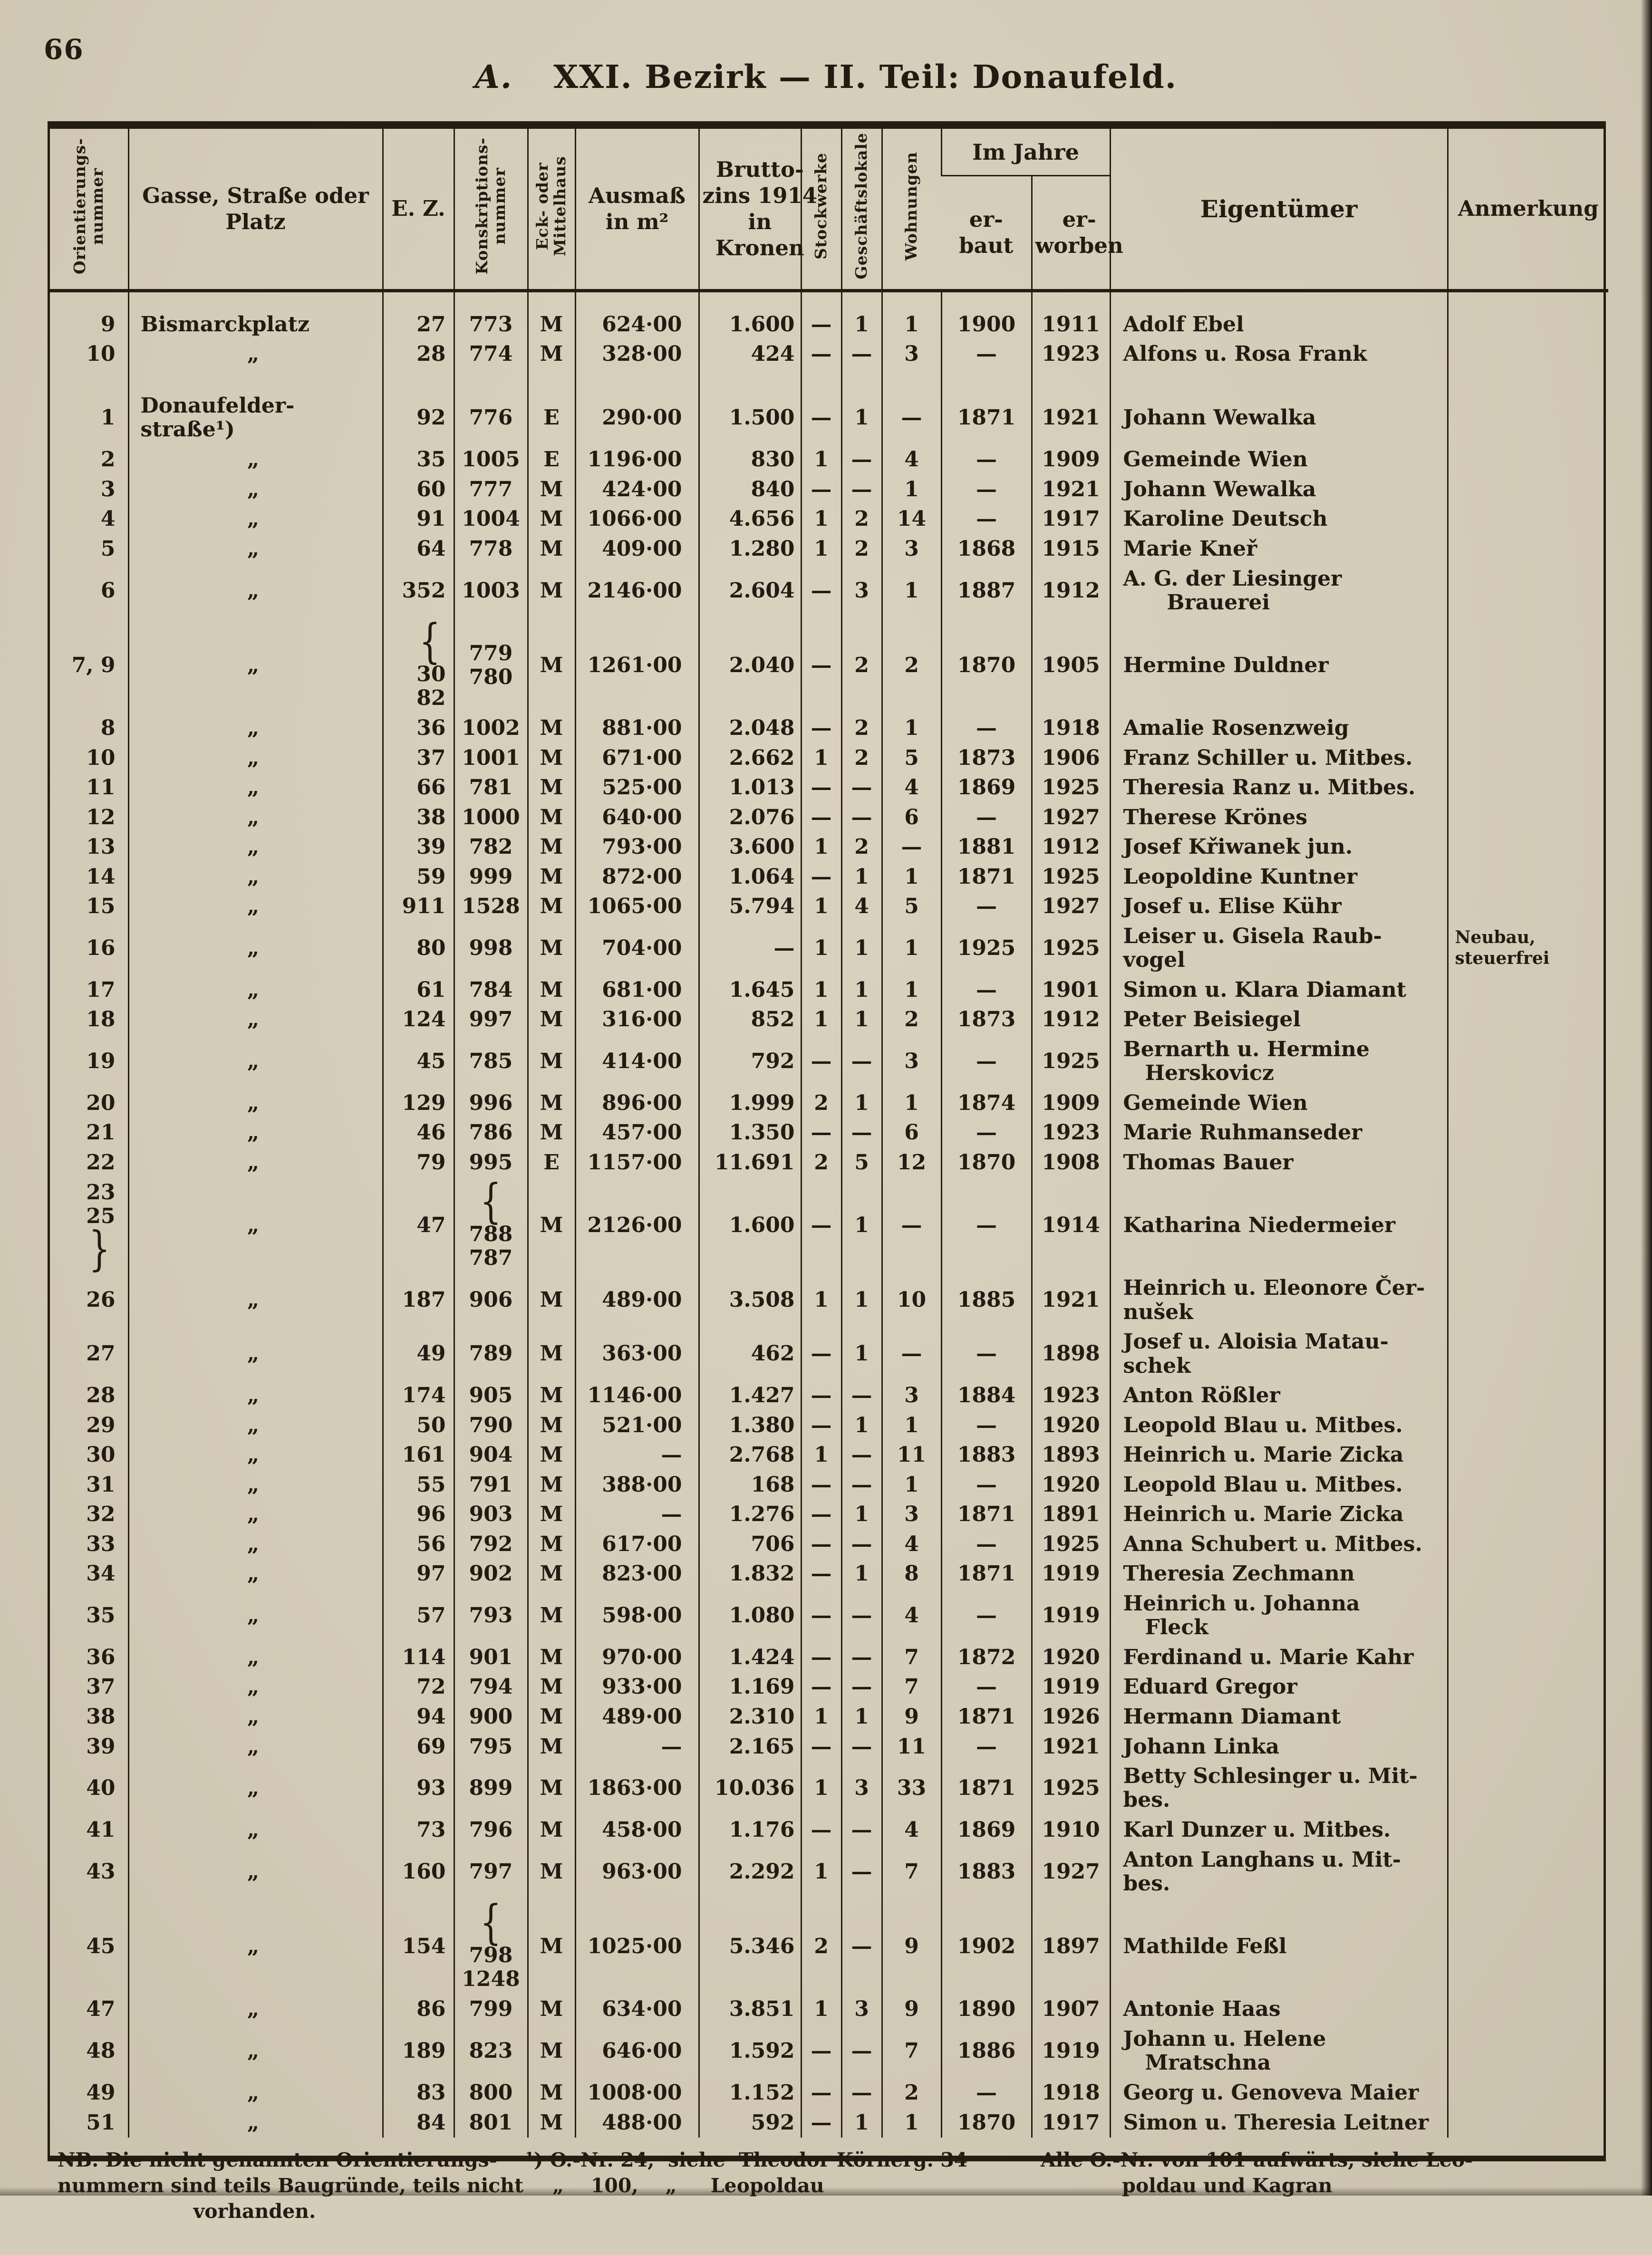 This screenshot has height=2255, width=1652. What do you see at coordinates (418, 2010) in the screenshot?
I see `cell-ez: 86` at bounding box center [418, 2010].